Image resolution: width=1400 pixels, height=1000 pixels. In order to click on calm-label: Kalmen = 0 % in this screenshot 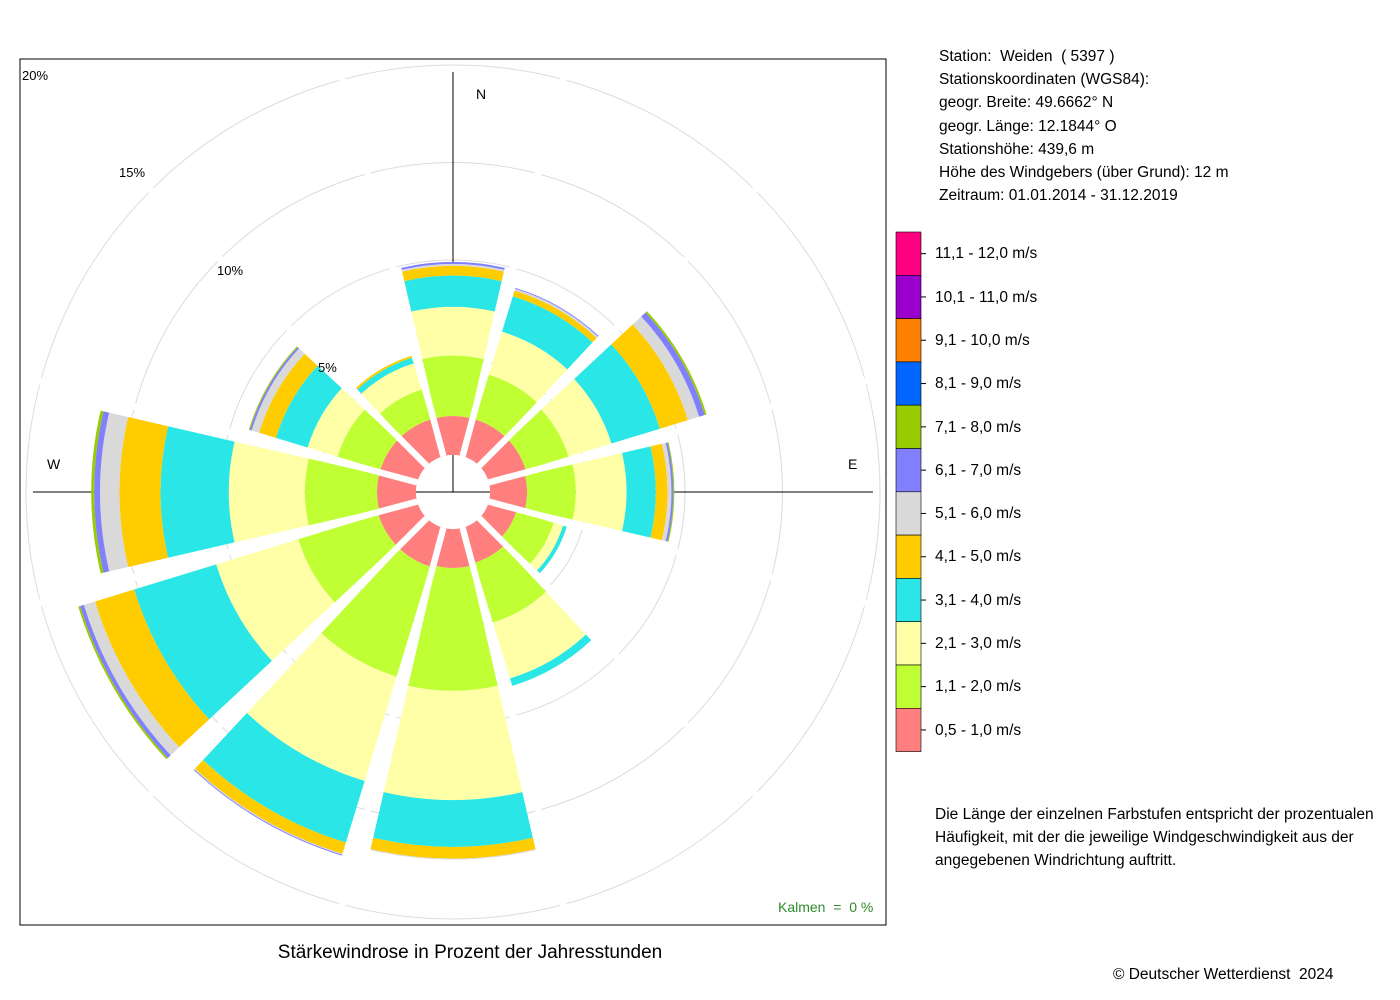, I will do `click(826, 907)`.